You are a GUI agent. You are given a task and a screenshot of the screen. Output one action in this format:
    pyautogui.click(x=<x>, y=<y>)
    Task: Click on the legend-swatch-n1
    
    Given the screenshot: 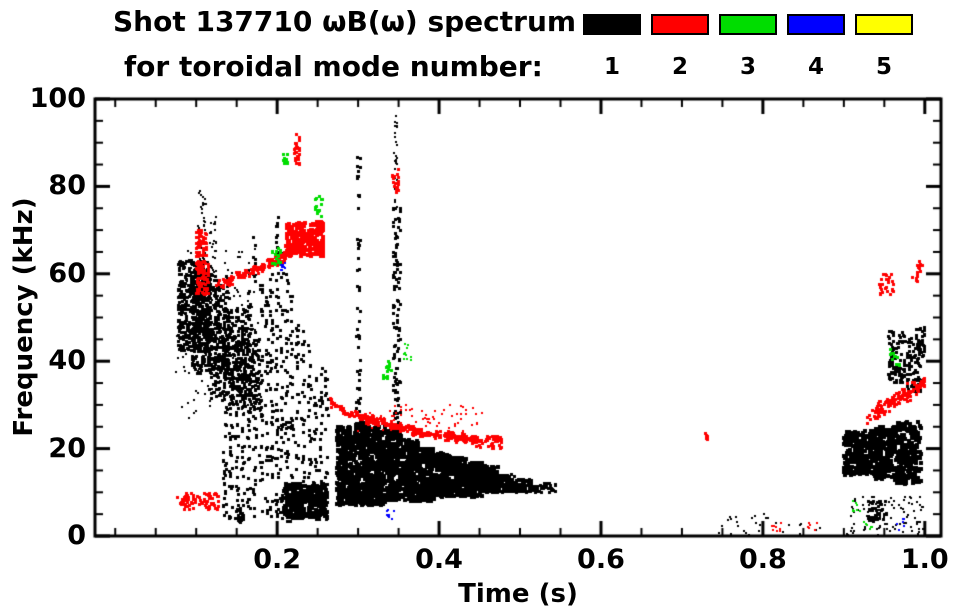 What is the action you would take?
    pyautogui.click(x=612, y=24)
    